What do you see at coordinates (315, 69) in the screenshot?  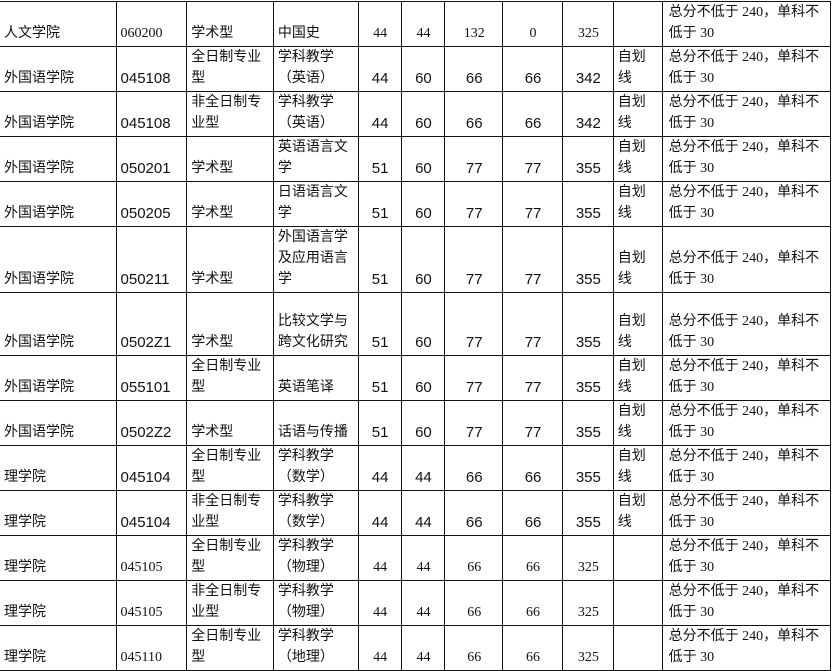 I see `major-cell: 学科教学（英语）` at bounding box center [315, 69].